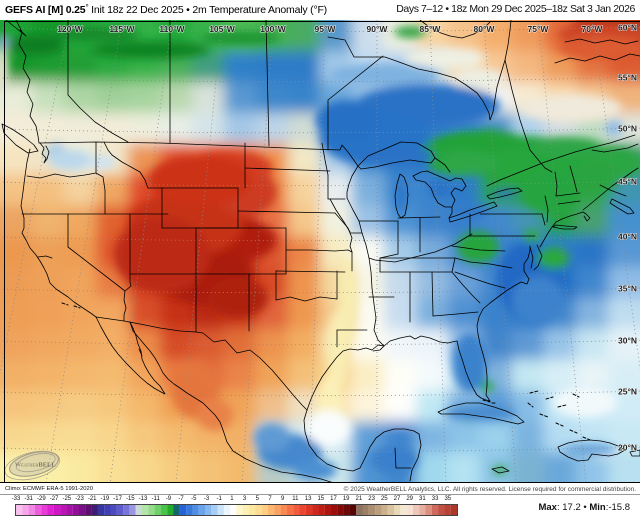  I want to click on svg-text: 60°N, so click(627, 28).